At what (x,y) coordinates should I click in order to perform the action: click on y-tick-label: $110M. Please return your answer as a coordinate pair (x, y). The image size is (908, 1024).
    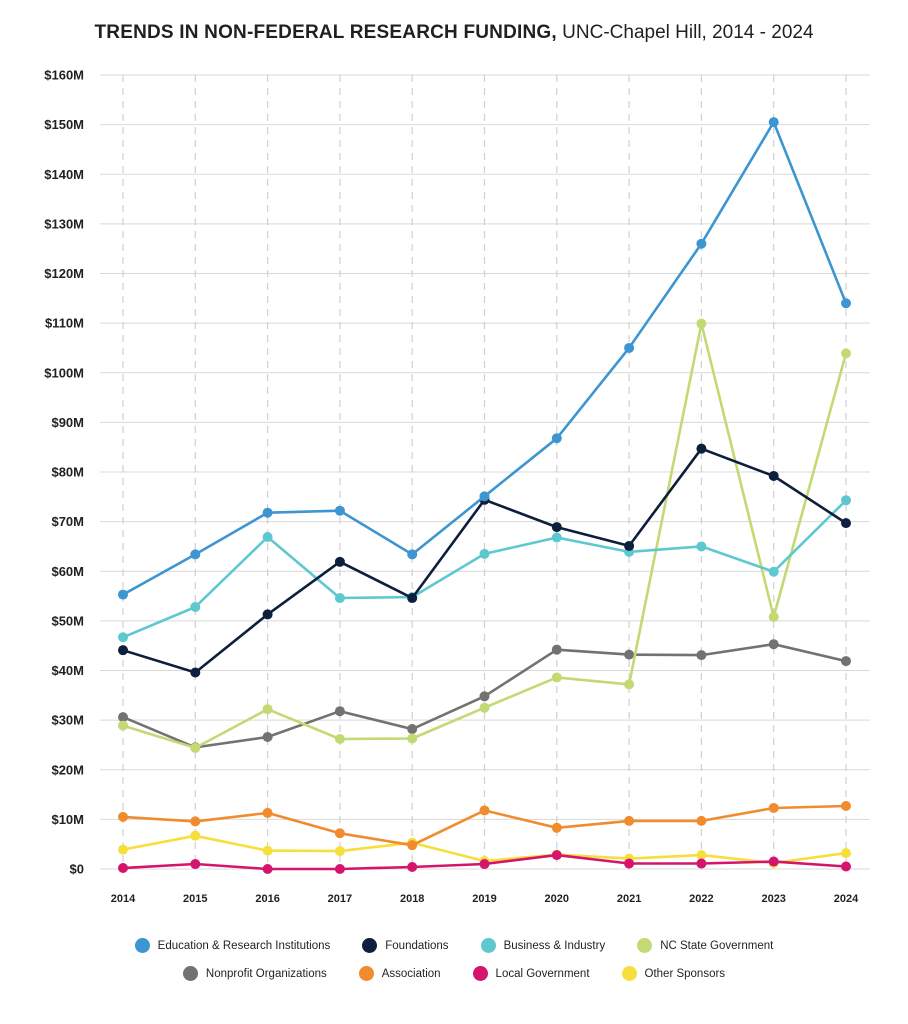
    Looking at the image, I should click on (64, 323).